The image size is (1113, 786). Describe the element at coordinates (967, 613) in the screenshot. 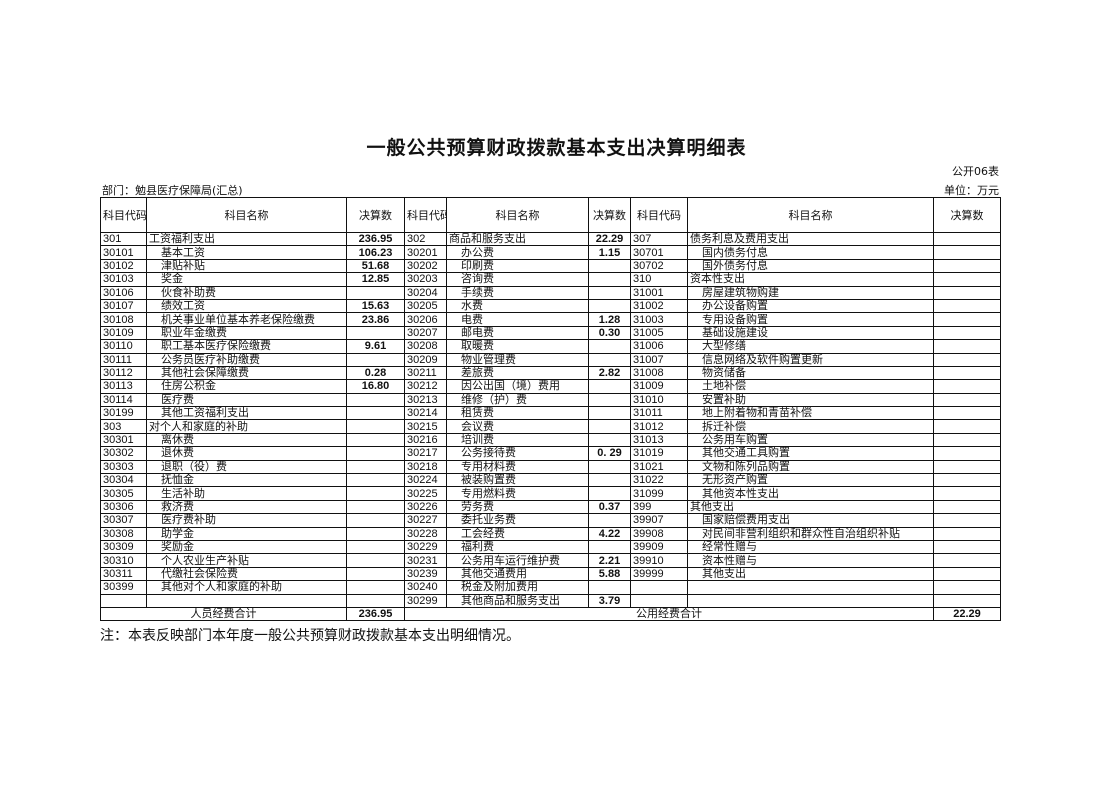

I see `public-total-value: 22.29` at that location.